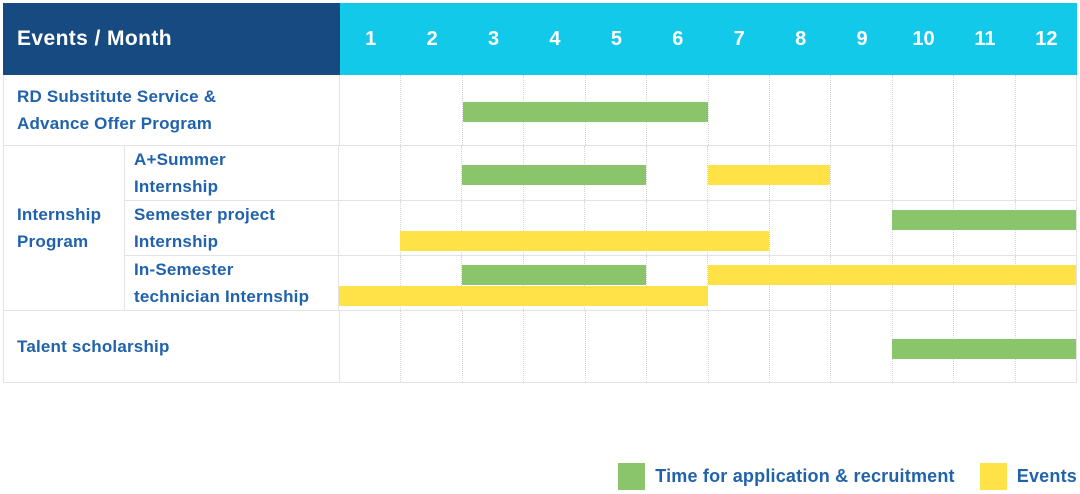 The width and height of the screenshot is (1080, 494). I want to click on table-row: In-Semester technician Internship, so click(600, 282).